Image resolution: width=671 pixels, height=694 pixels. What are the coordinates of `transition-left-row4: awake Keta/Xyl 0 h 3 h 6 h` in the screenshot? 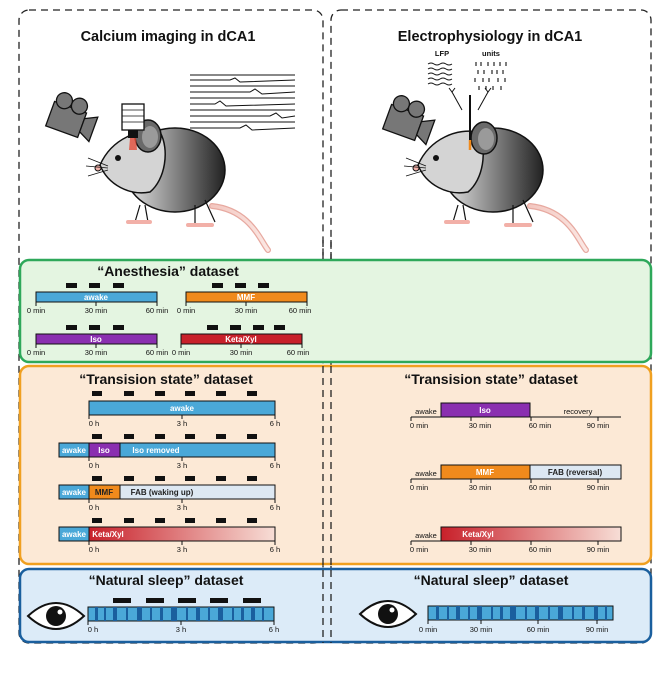 It's located at (169, 536).